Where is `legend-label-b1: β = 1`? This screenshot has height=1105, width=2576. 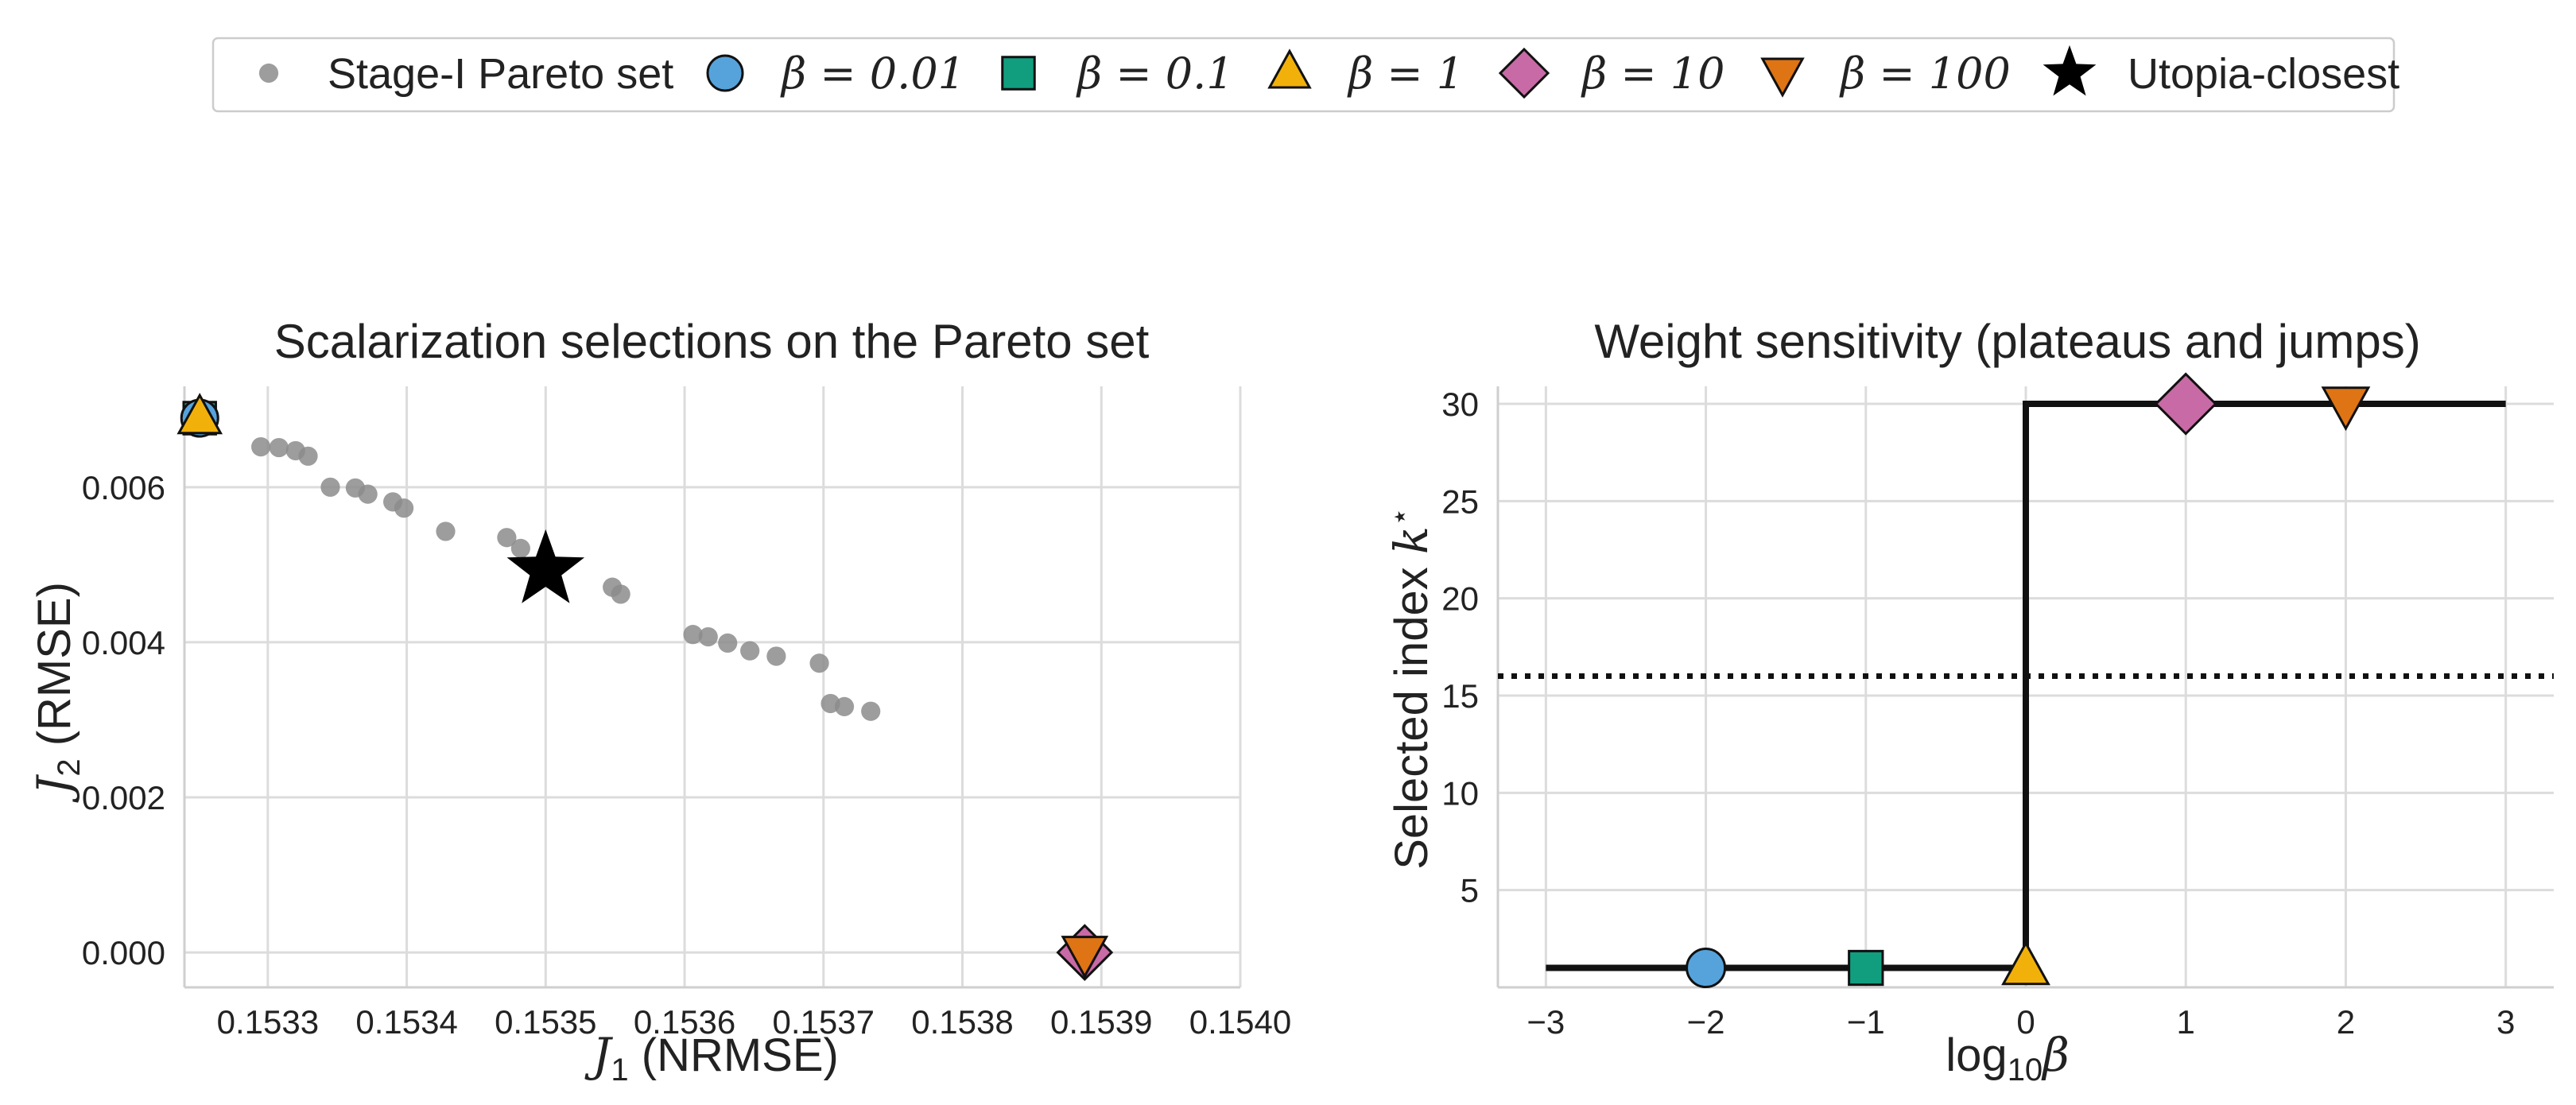 legend-label-b1: β = 1 is located at coordinates (1406, 73).